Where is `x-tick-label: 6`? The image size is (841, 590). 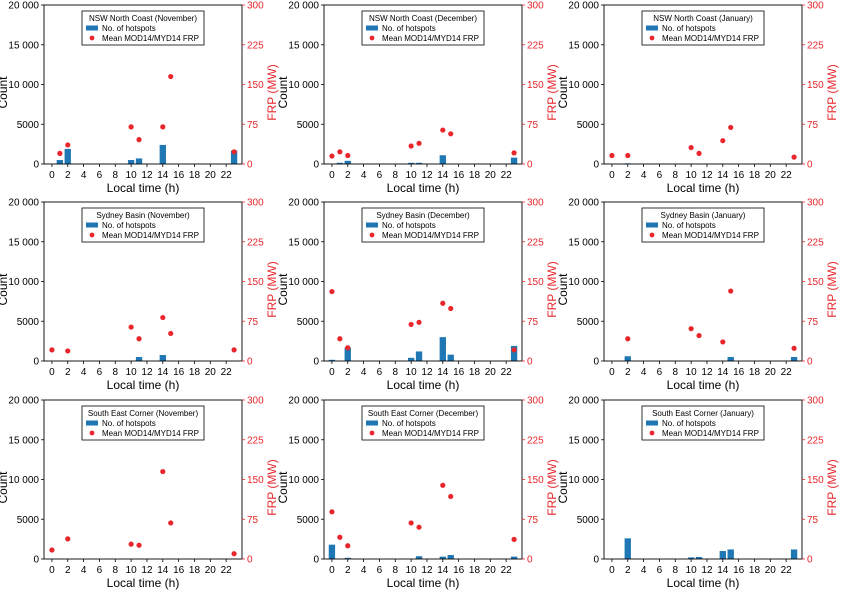
x-tick-label: 6 is located at coordinates (380, 570).